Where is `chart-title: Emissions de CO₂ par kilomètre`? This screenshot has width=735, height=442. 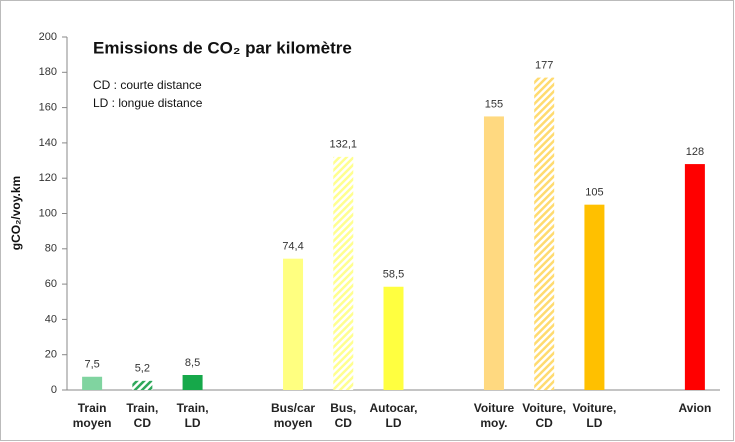 chart-title: Emissions de CO₂ par kilomètre is located at coordinates (222, 47).